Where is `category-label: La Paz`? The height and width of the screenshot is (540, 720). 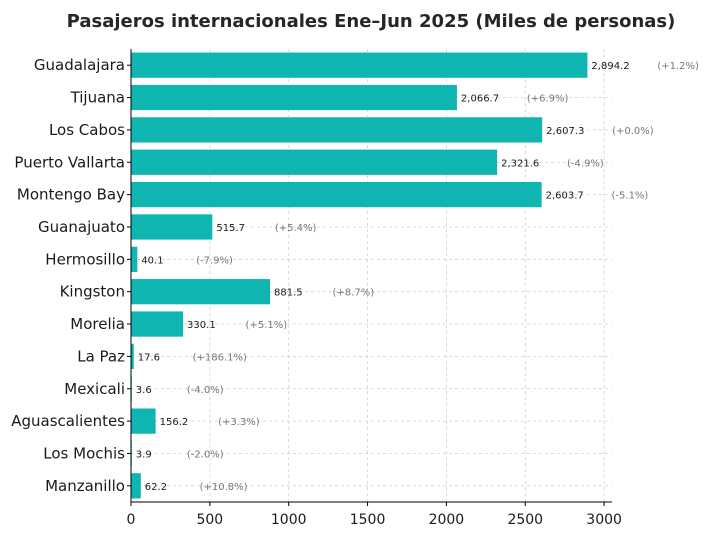
category-label: La Paz is located at coordinates (101, 356).